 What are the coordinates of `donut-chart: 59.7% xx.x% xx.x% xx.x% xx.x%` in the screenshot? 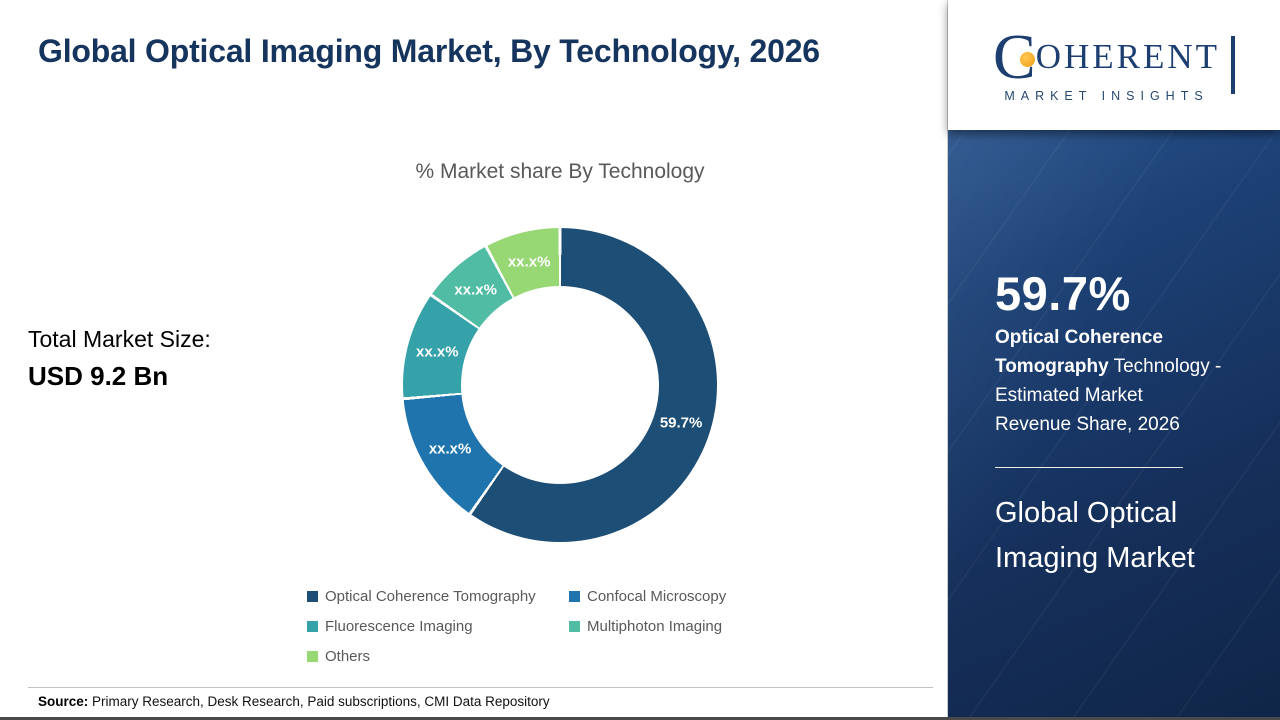 It's located at (560, 385).